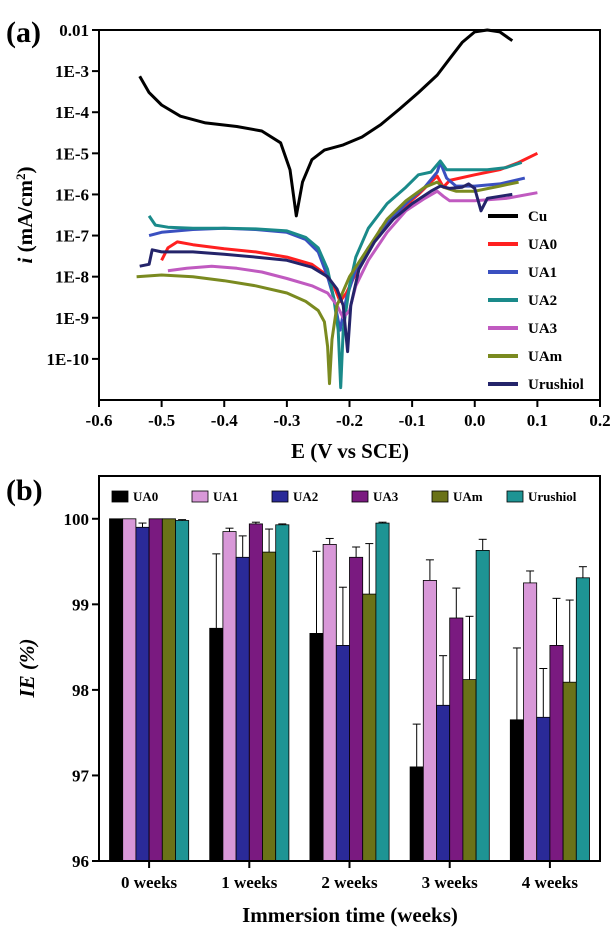  Describe the element at coordinates (129, 690) in the screenshot. I see `bar-ua1-0-weeks` at that location.